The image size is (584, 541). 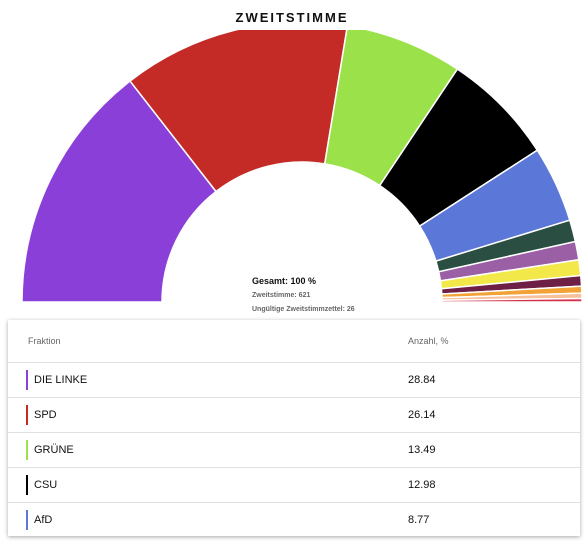 What do you see at coordinates (422, 380) in the screenshot?
I see `party-share: 28.84` at bounding box center [422, 380].